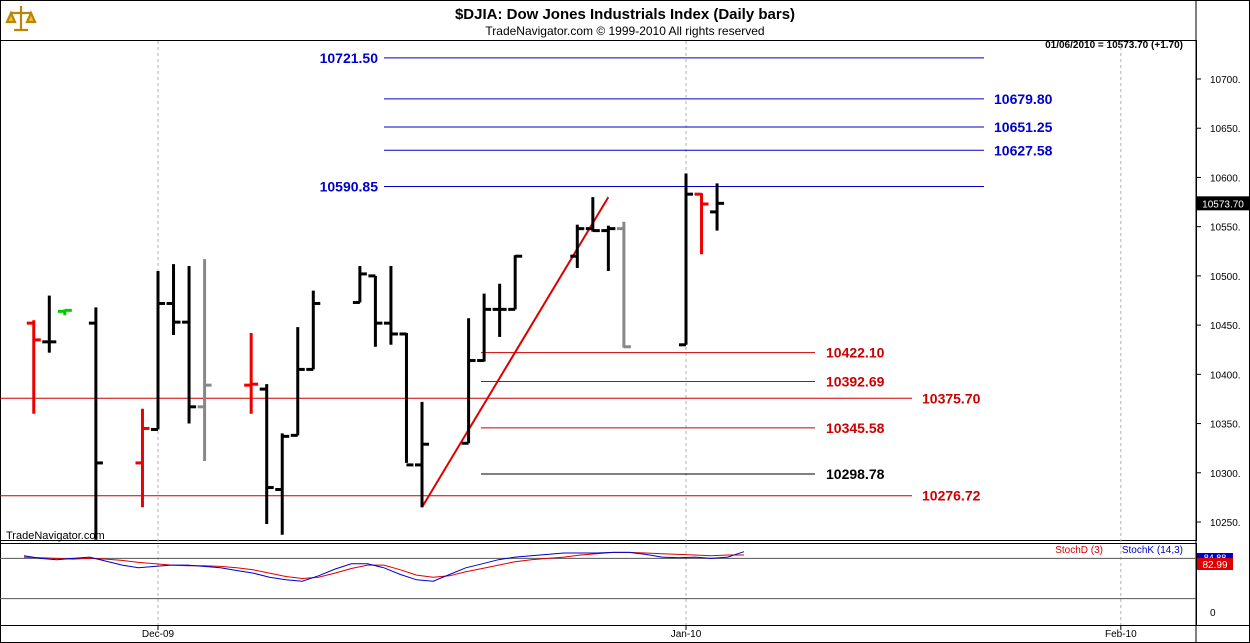  I want to click on x-tick-label: Jan-10, so click(686, 634).